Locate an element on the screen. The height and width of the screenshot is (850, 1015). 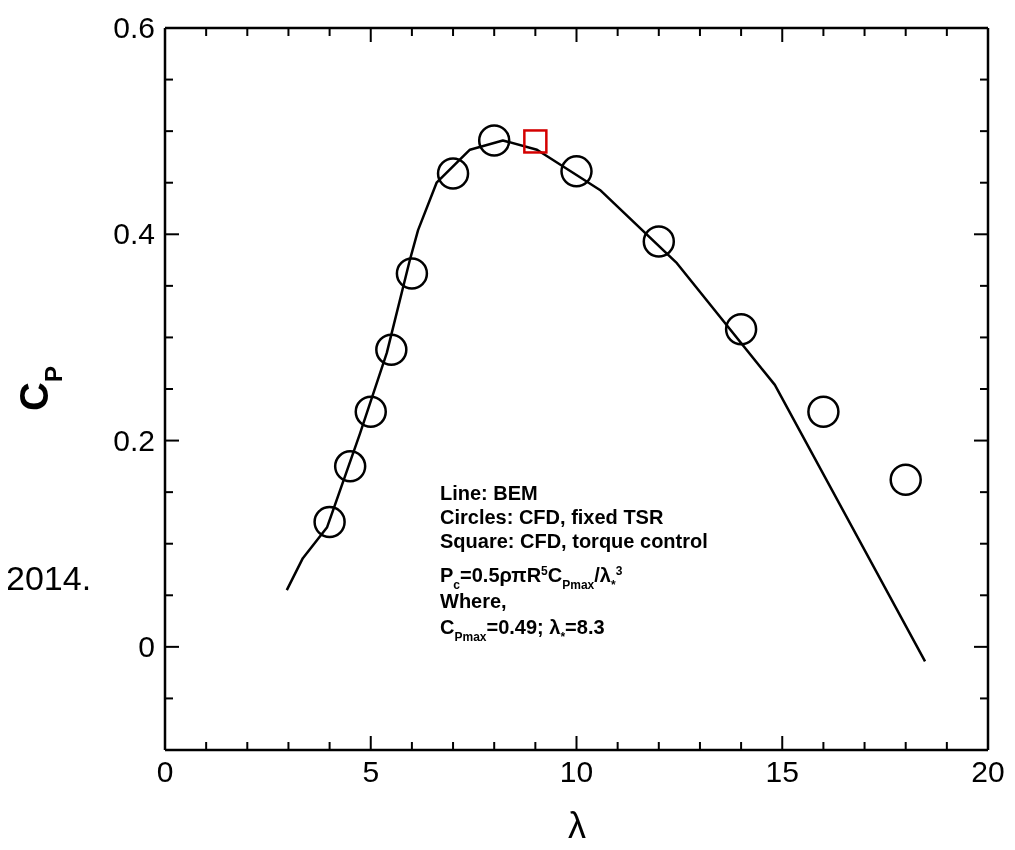
x-tick-label: 20 is located at coordinates (988, 771).